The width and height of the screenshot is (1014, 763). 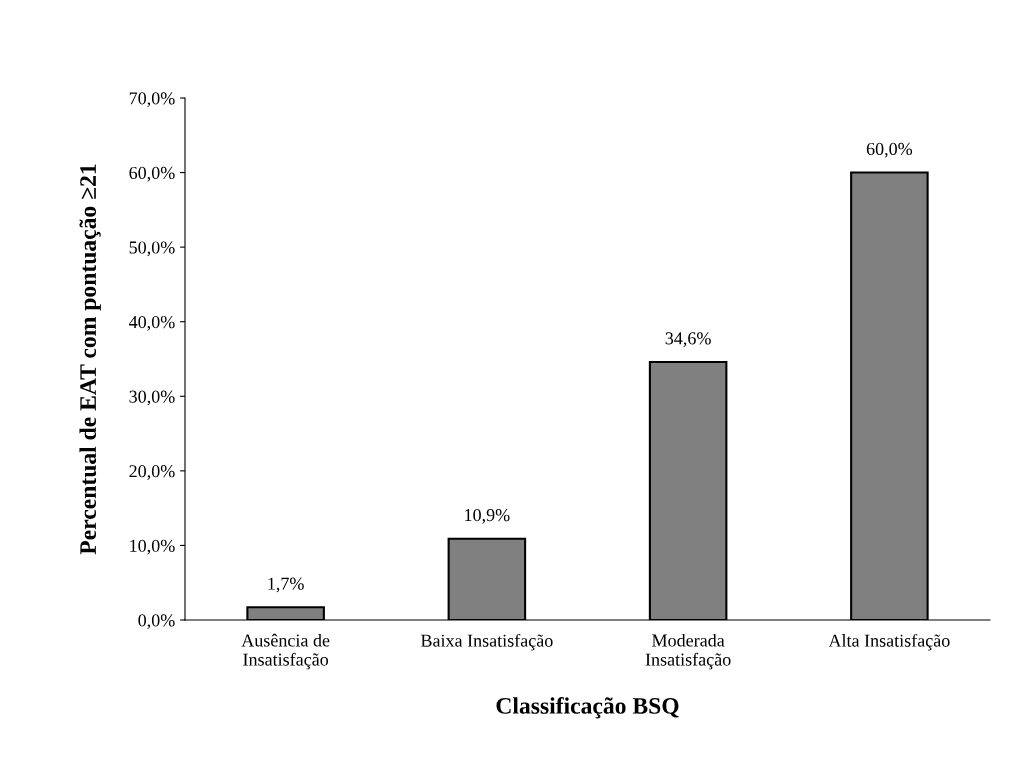 I want to click on y-tick-label: 30,0%, so click(x=152, y=398).